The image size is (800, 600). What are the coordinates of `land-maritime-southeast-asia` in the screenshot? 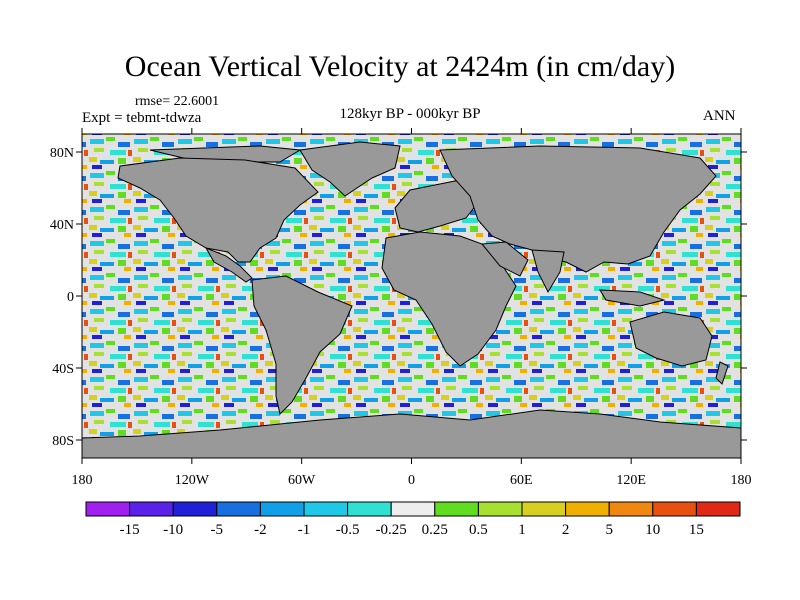 It's located at (632, 298).